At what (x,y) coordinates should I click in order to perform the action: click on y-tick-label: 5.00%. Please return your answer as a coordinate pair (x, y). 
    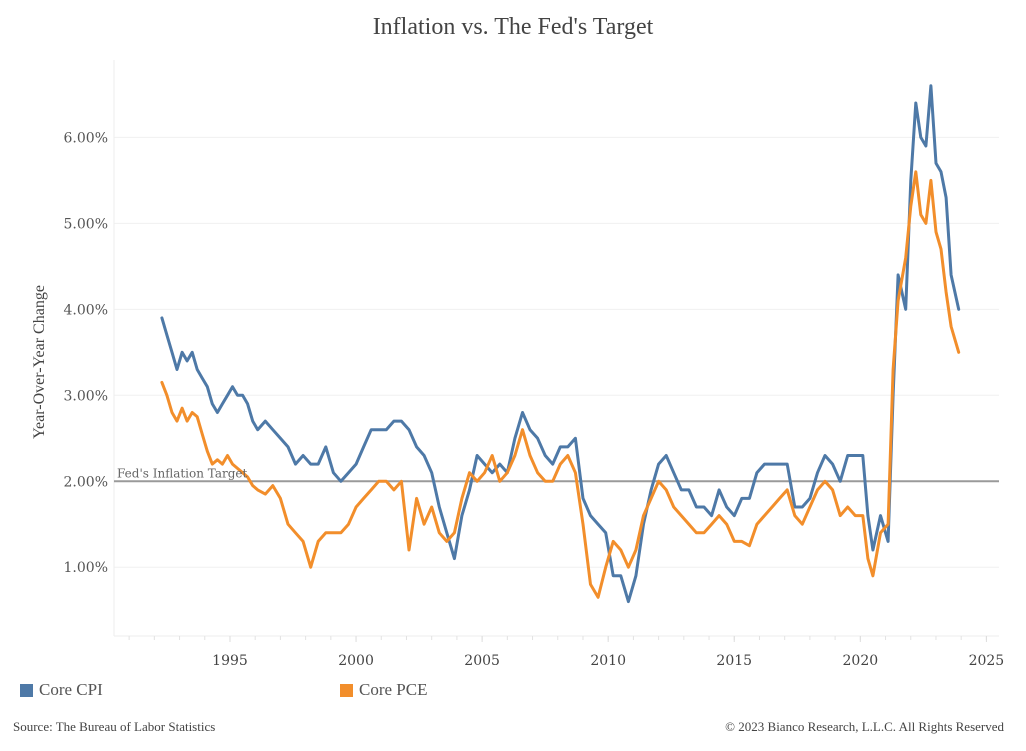
    Looking at the image, I should click on (86, 224).